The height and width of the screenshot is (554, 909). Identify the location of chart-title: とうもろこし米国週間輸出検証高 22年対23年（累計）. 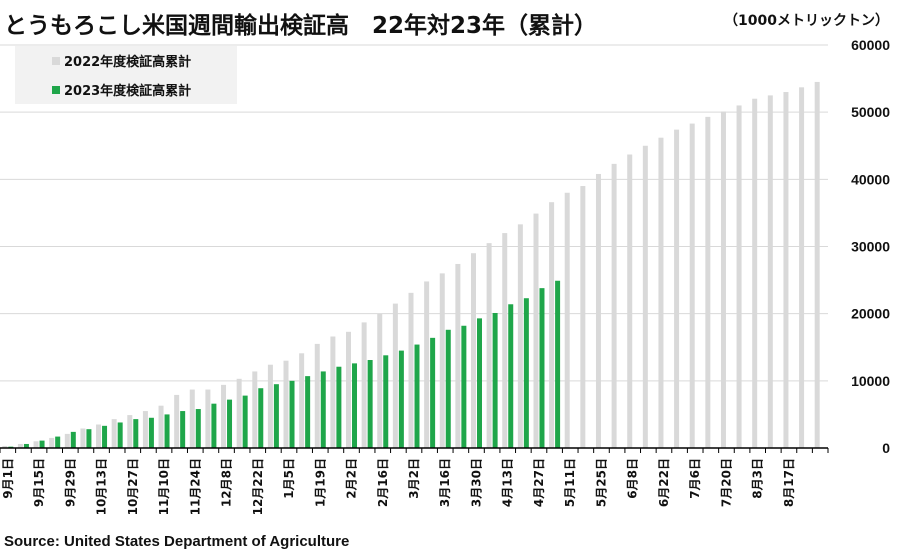
(301, 26).